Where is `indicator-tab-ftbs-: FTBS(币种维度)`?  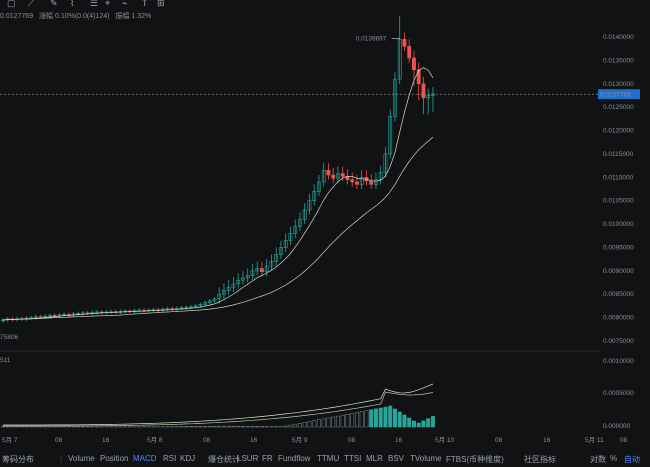
indicator-tab-ftbs-: FTBS(币种维度) is located at coordinates (475, 459).